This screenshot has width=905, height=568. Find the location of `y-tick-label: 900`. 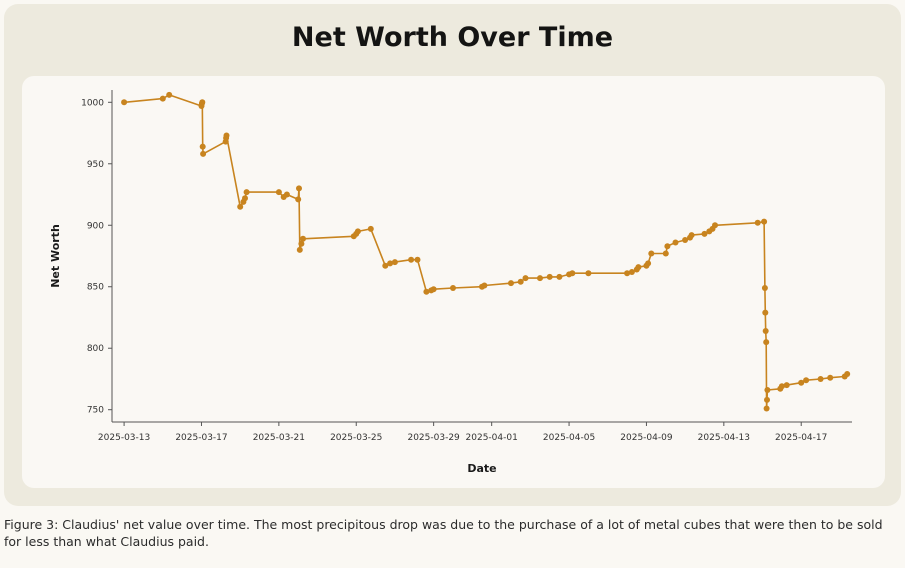

y-tick-label: 900 is located at coordinates (95, 226).